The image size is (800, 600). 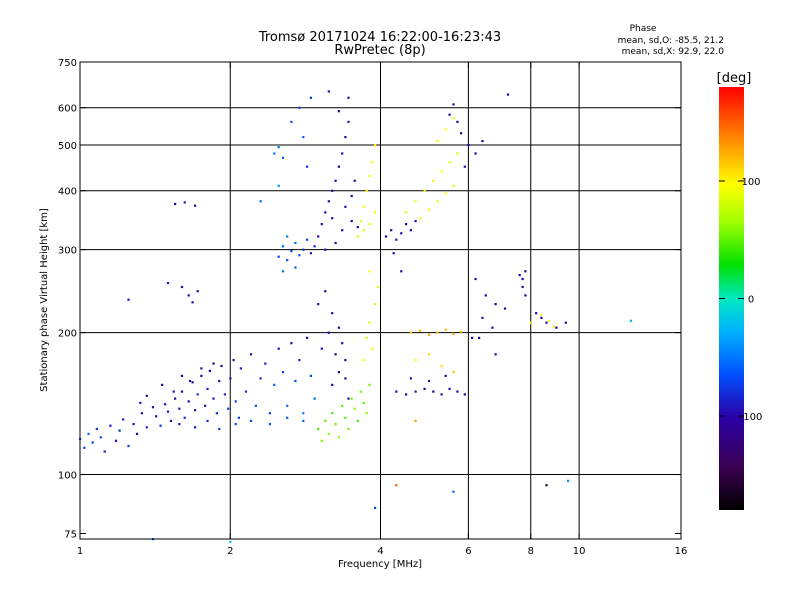 I want to click on y-tick-label: 75, so click(x=70, y=534).